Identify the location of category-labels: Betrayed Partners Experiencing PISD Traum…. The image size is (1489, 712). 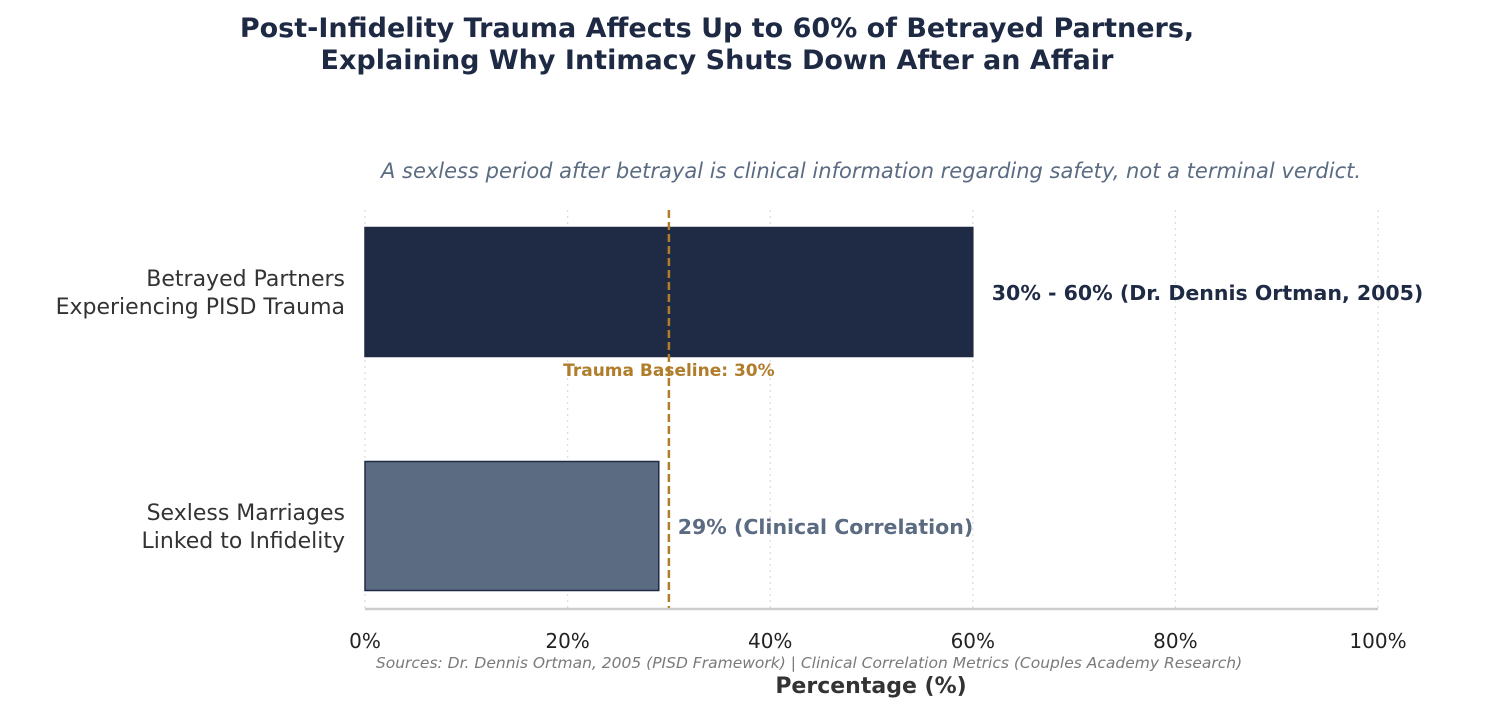
(200, 410).